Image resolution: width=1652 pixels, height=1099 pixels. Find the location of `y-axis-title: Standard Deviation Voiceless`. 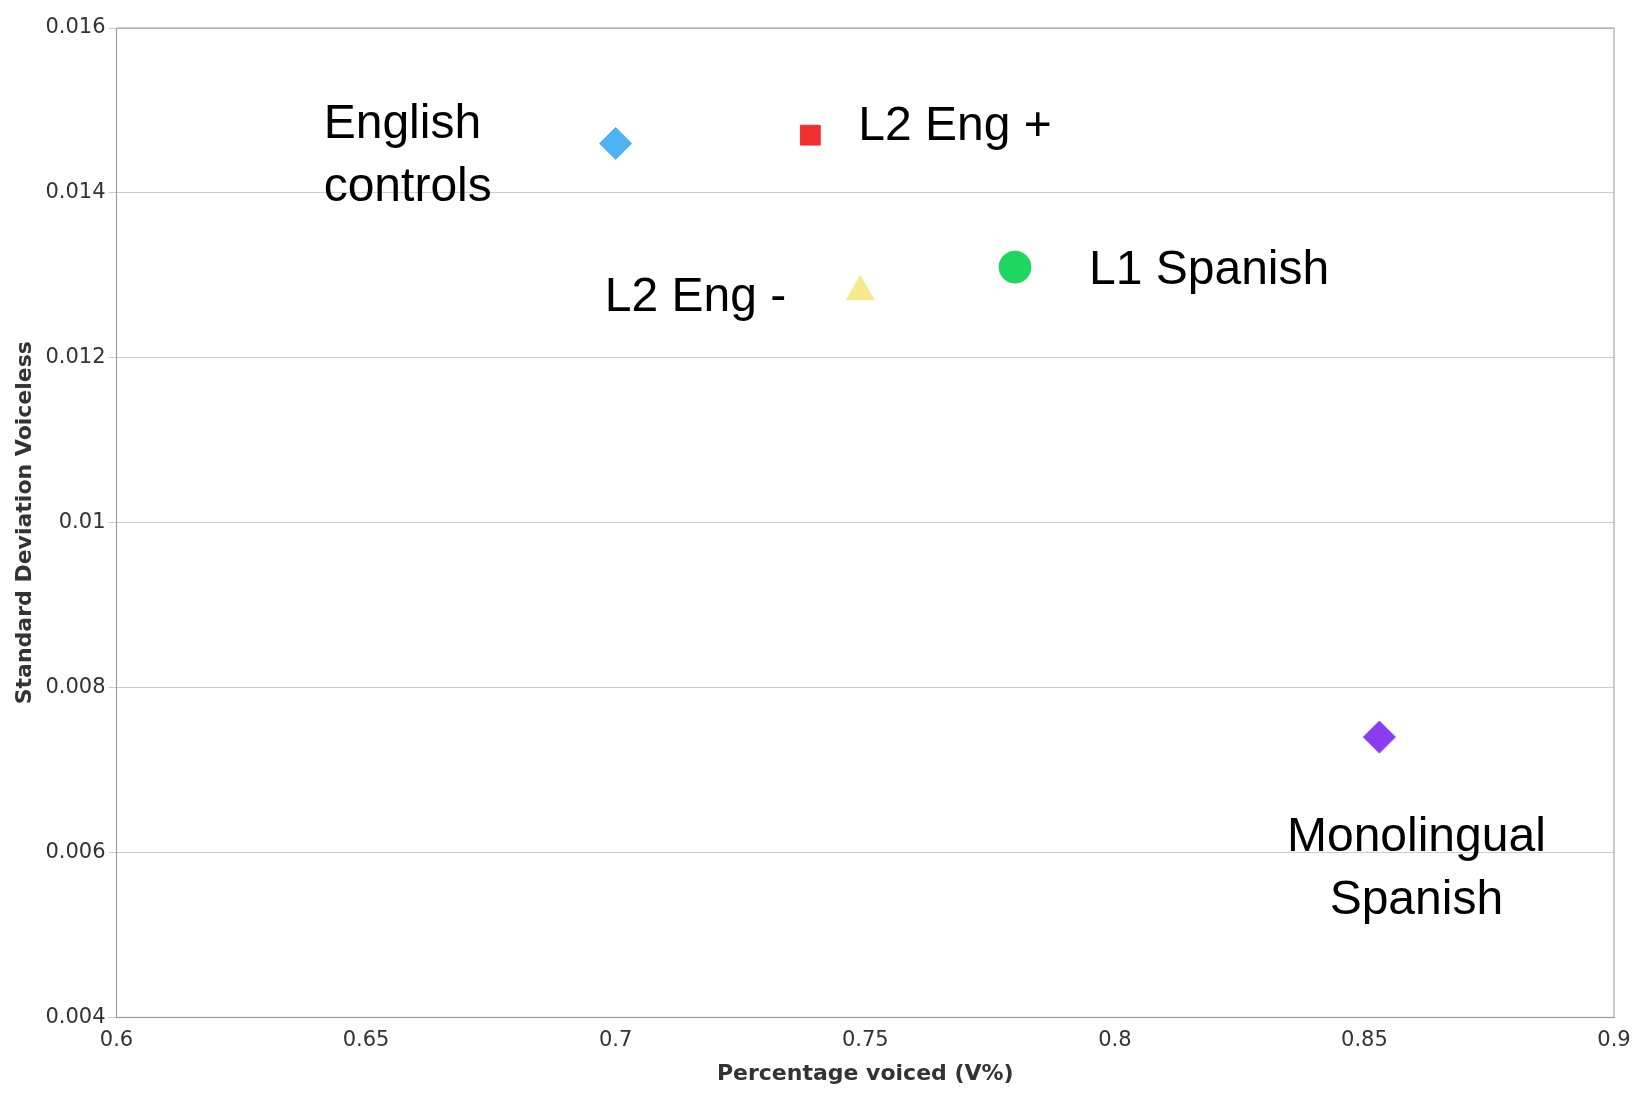

y-axis-title: Standard Deviation Voiceless is located at coordinates (23, 523).